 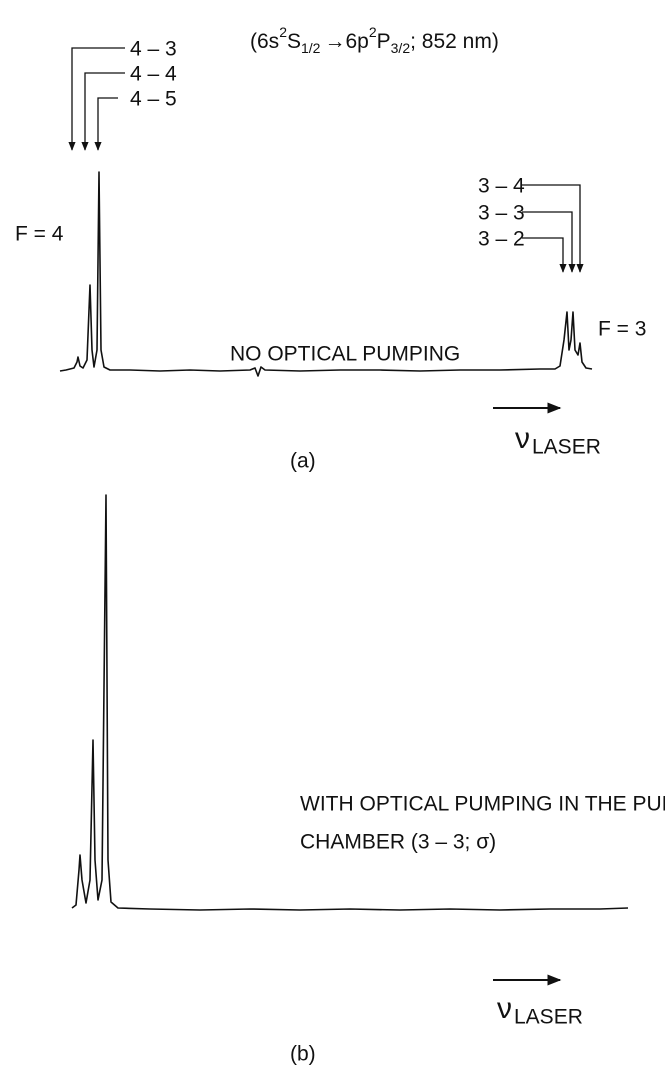 What do you see at coordinates (482, 804) in the screenshot?
I see `panel-note: WITH OPTICAL PUMPING IN THE PUMPING` at bounding box center [482, 804].